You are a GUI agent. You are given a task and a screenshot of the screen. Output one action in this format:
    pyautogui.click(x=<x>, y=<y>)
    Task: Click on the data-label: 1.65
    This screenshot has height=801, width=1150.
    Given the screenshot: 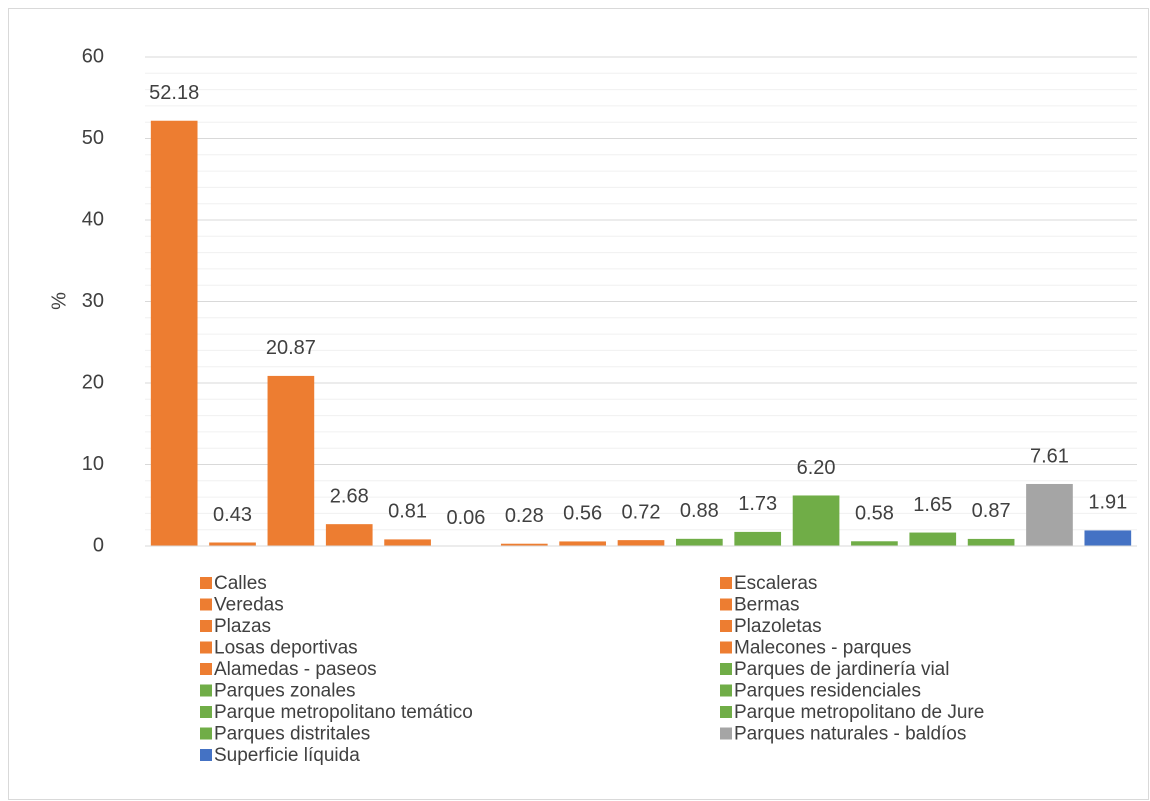 What is the action you would take?
    pyautogui.click(x=932, y=505)
    